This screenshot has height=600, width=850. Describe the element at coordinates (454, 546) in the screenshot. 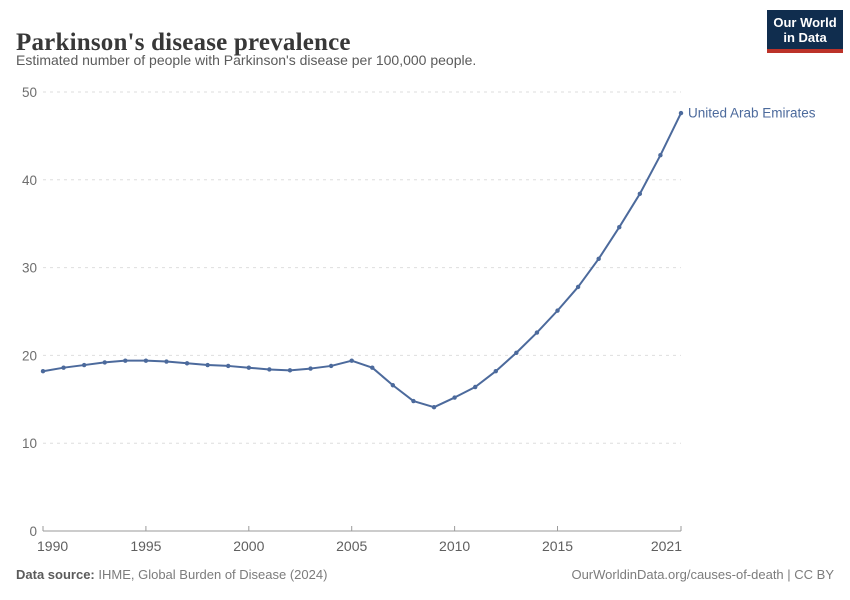

I see `x-tick-label: 2010` at that location.